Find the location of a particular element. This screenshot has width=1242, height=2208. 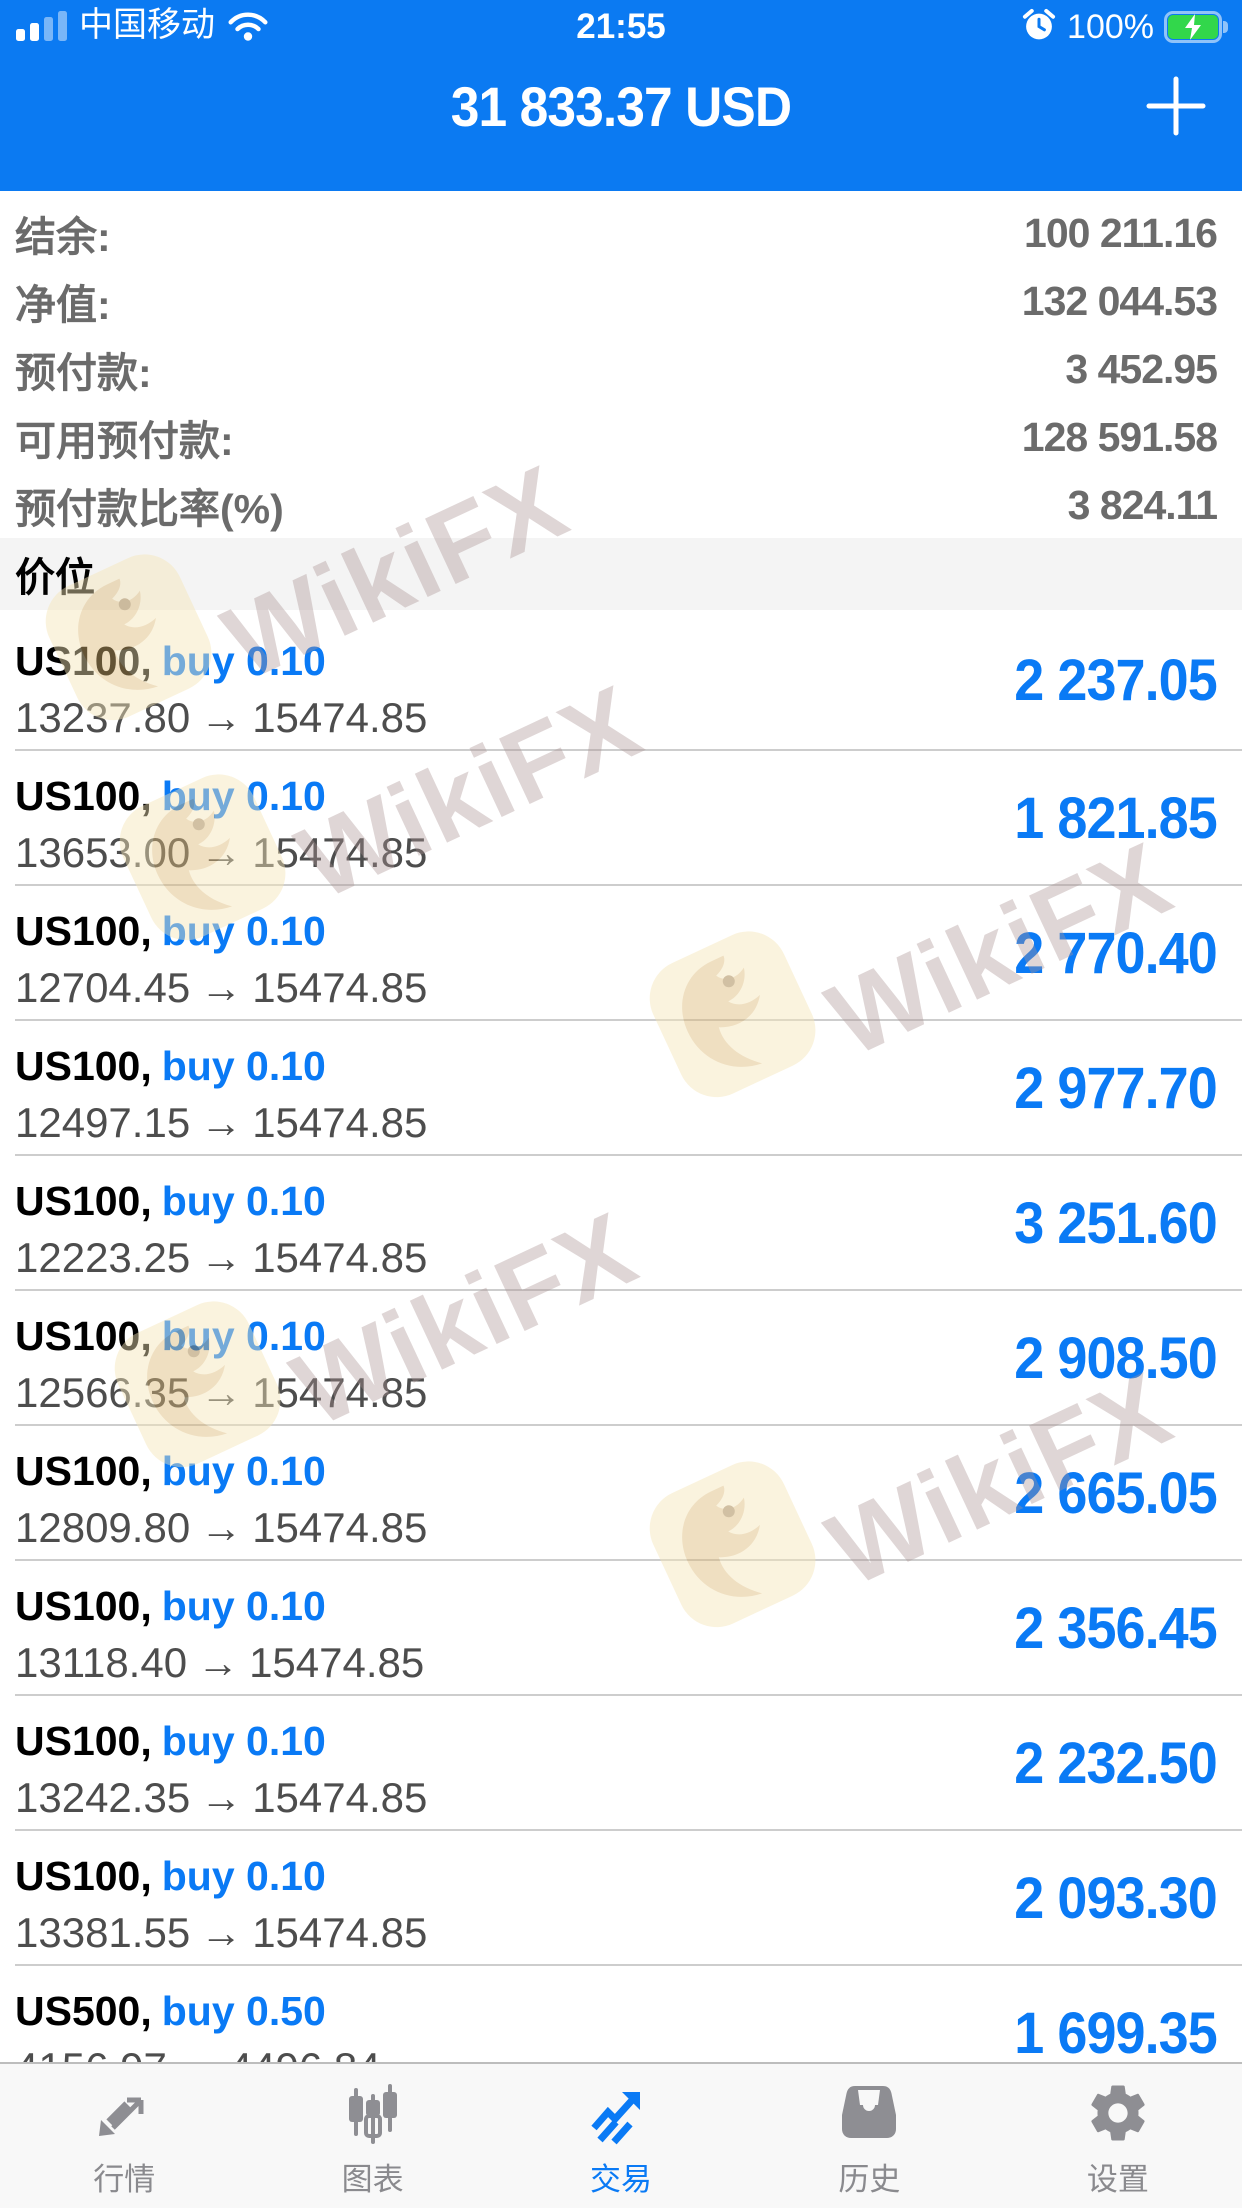

summary-row-balance: 结余: 100 211.16 is located at coordinates (621, 233).